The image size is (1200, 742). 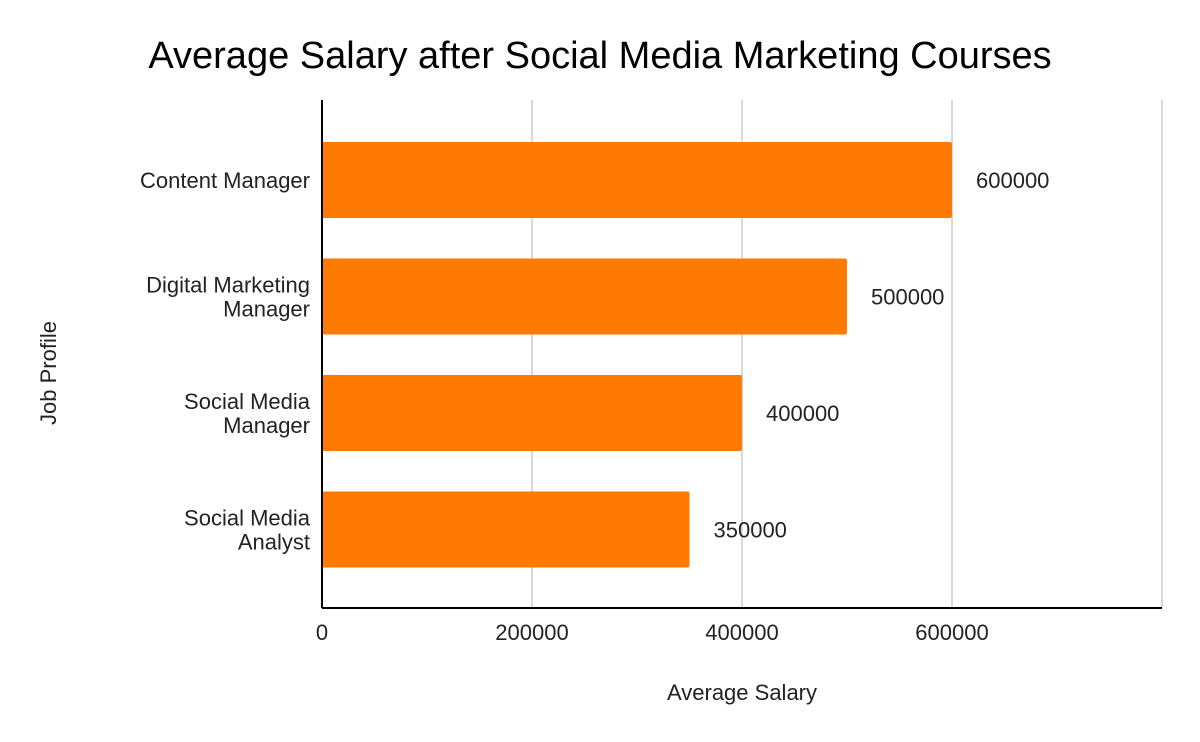 What do you see at coordinates (228, 297) in the screenshot?
I see `category-label: Digital Marketing Manager` at bounding box center [228, 297].